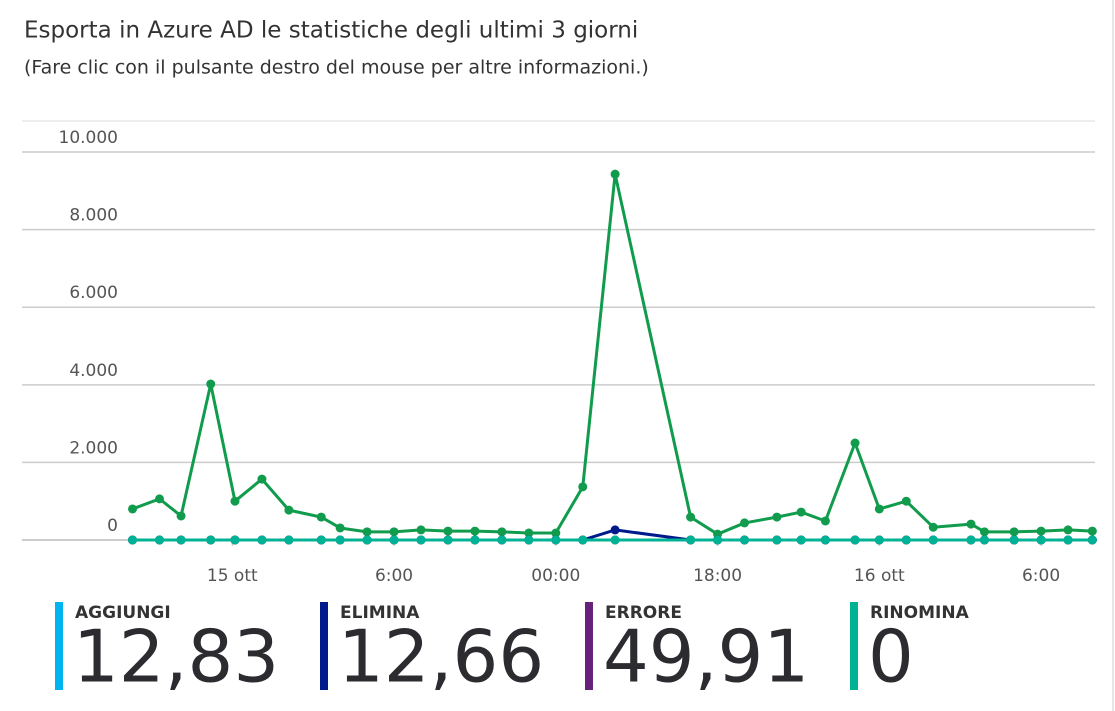 The width and height of the screenshot is (1115, 711). What do you see at coordinates (643, 613) in the screenshot?
I see `summary-name: ERRORE` at bounding box center [643, 613].